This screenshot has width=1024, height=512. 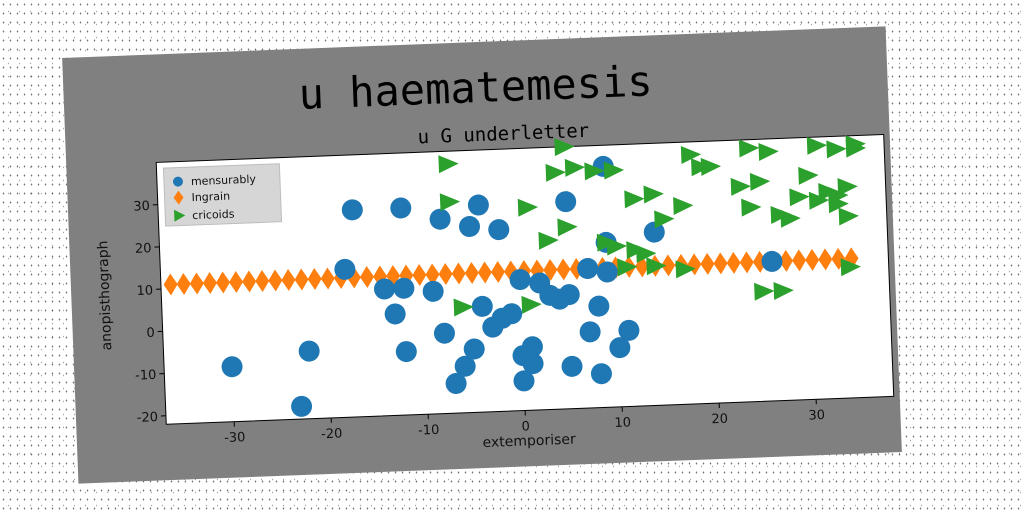 What do you see at coordinates (143, 249) in the screenshot?
I see `y-tick-label: 20` at bounding box center [143, 249].